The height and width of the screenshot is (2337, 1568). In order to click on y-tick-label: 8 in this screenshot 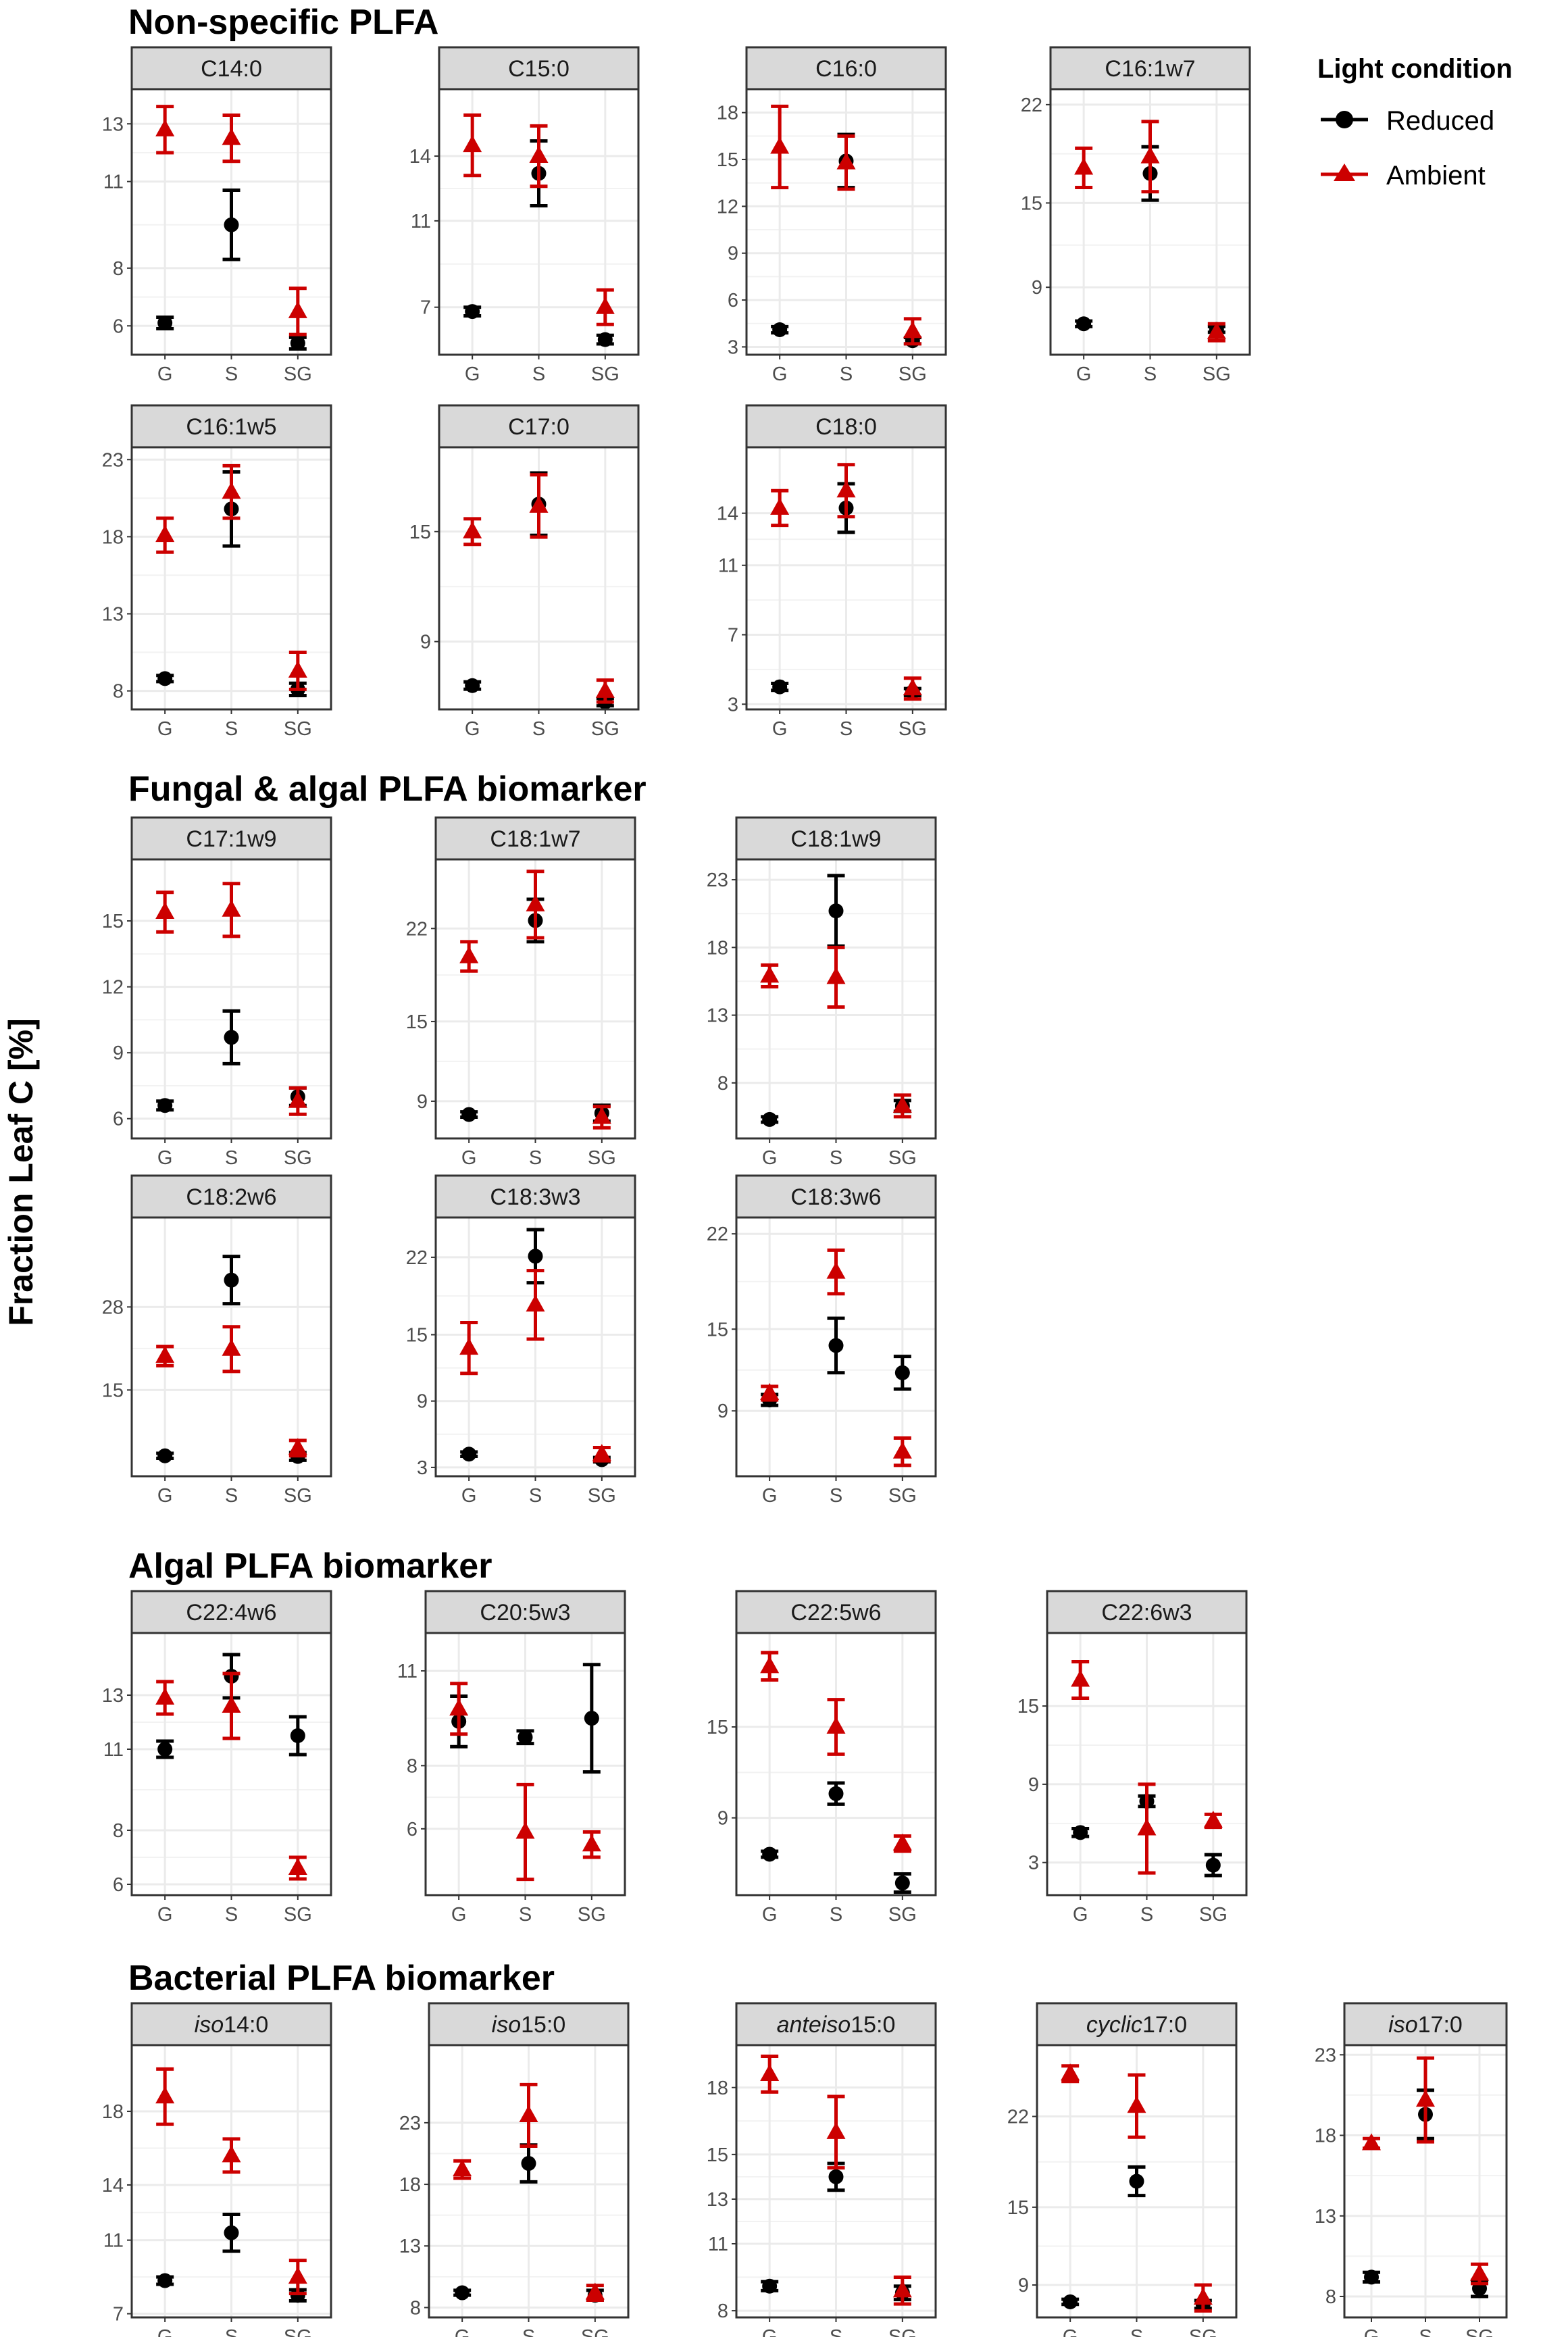, I will do `click(415, 2308)`.